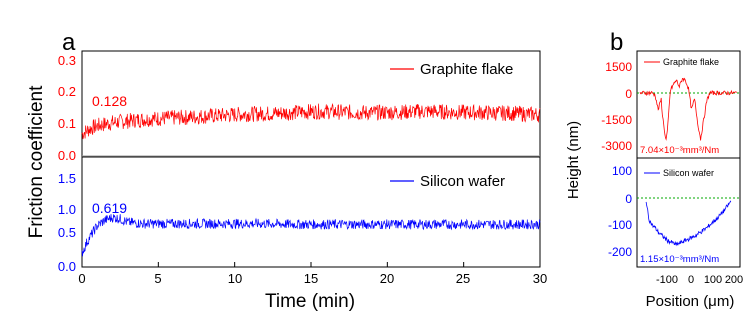 This screenshot has width=748, height=320. Describe the element at coordinates (679, 259) in the screenshot. I see `silicon-wear-rate: 1.15×10⁻³mm³/Nm` at that location.